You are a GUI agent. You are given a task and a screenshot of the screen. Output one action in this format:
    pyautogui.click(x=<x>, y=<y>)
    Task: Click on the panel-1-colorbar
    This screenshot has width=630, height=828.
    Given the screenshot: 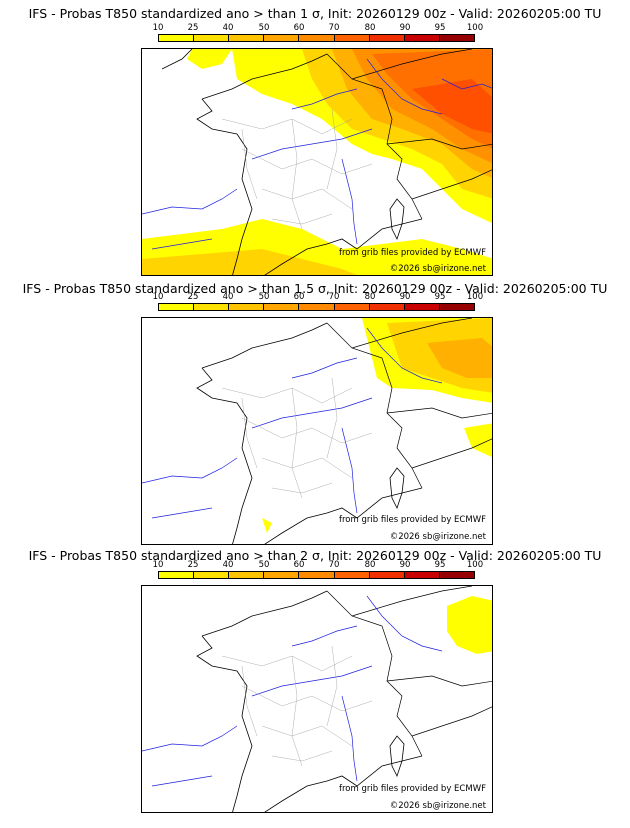 What is the action you would take?
    pyautogui.click(x=316, y=38)
    